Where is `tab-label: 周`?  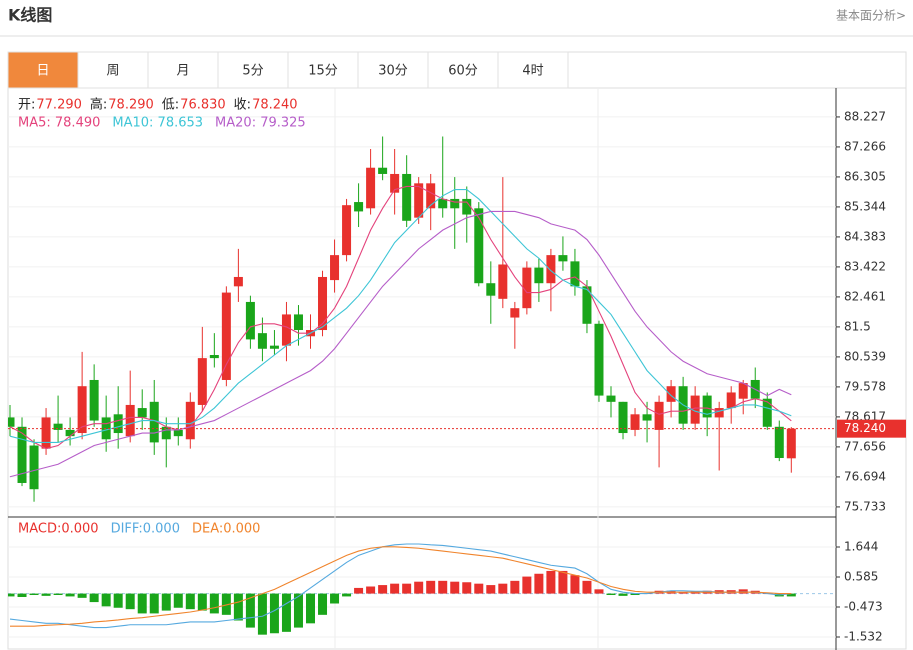 tab-label: 周 is located at coordinates (112, 71).